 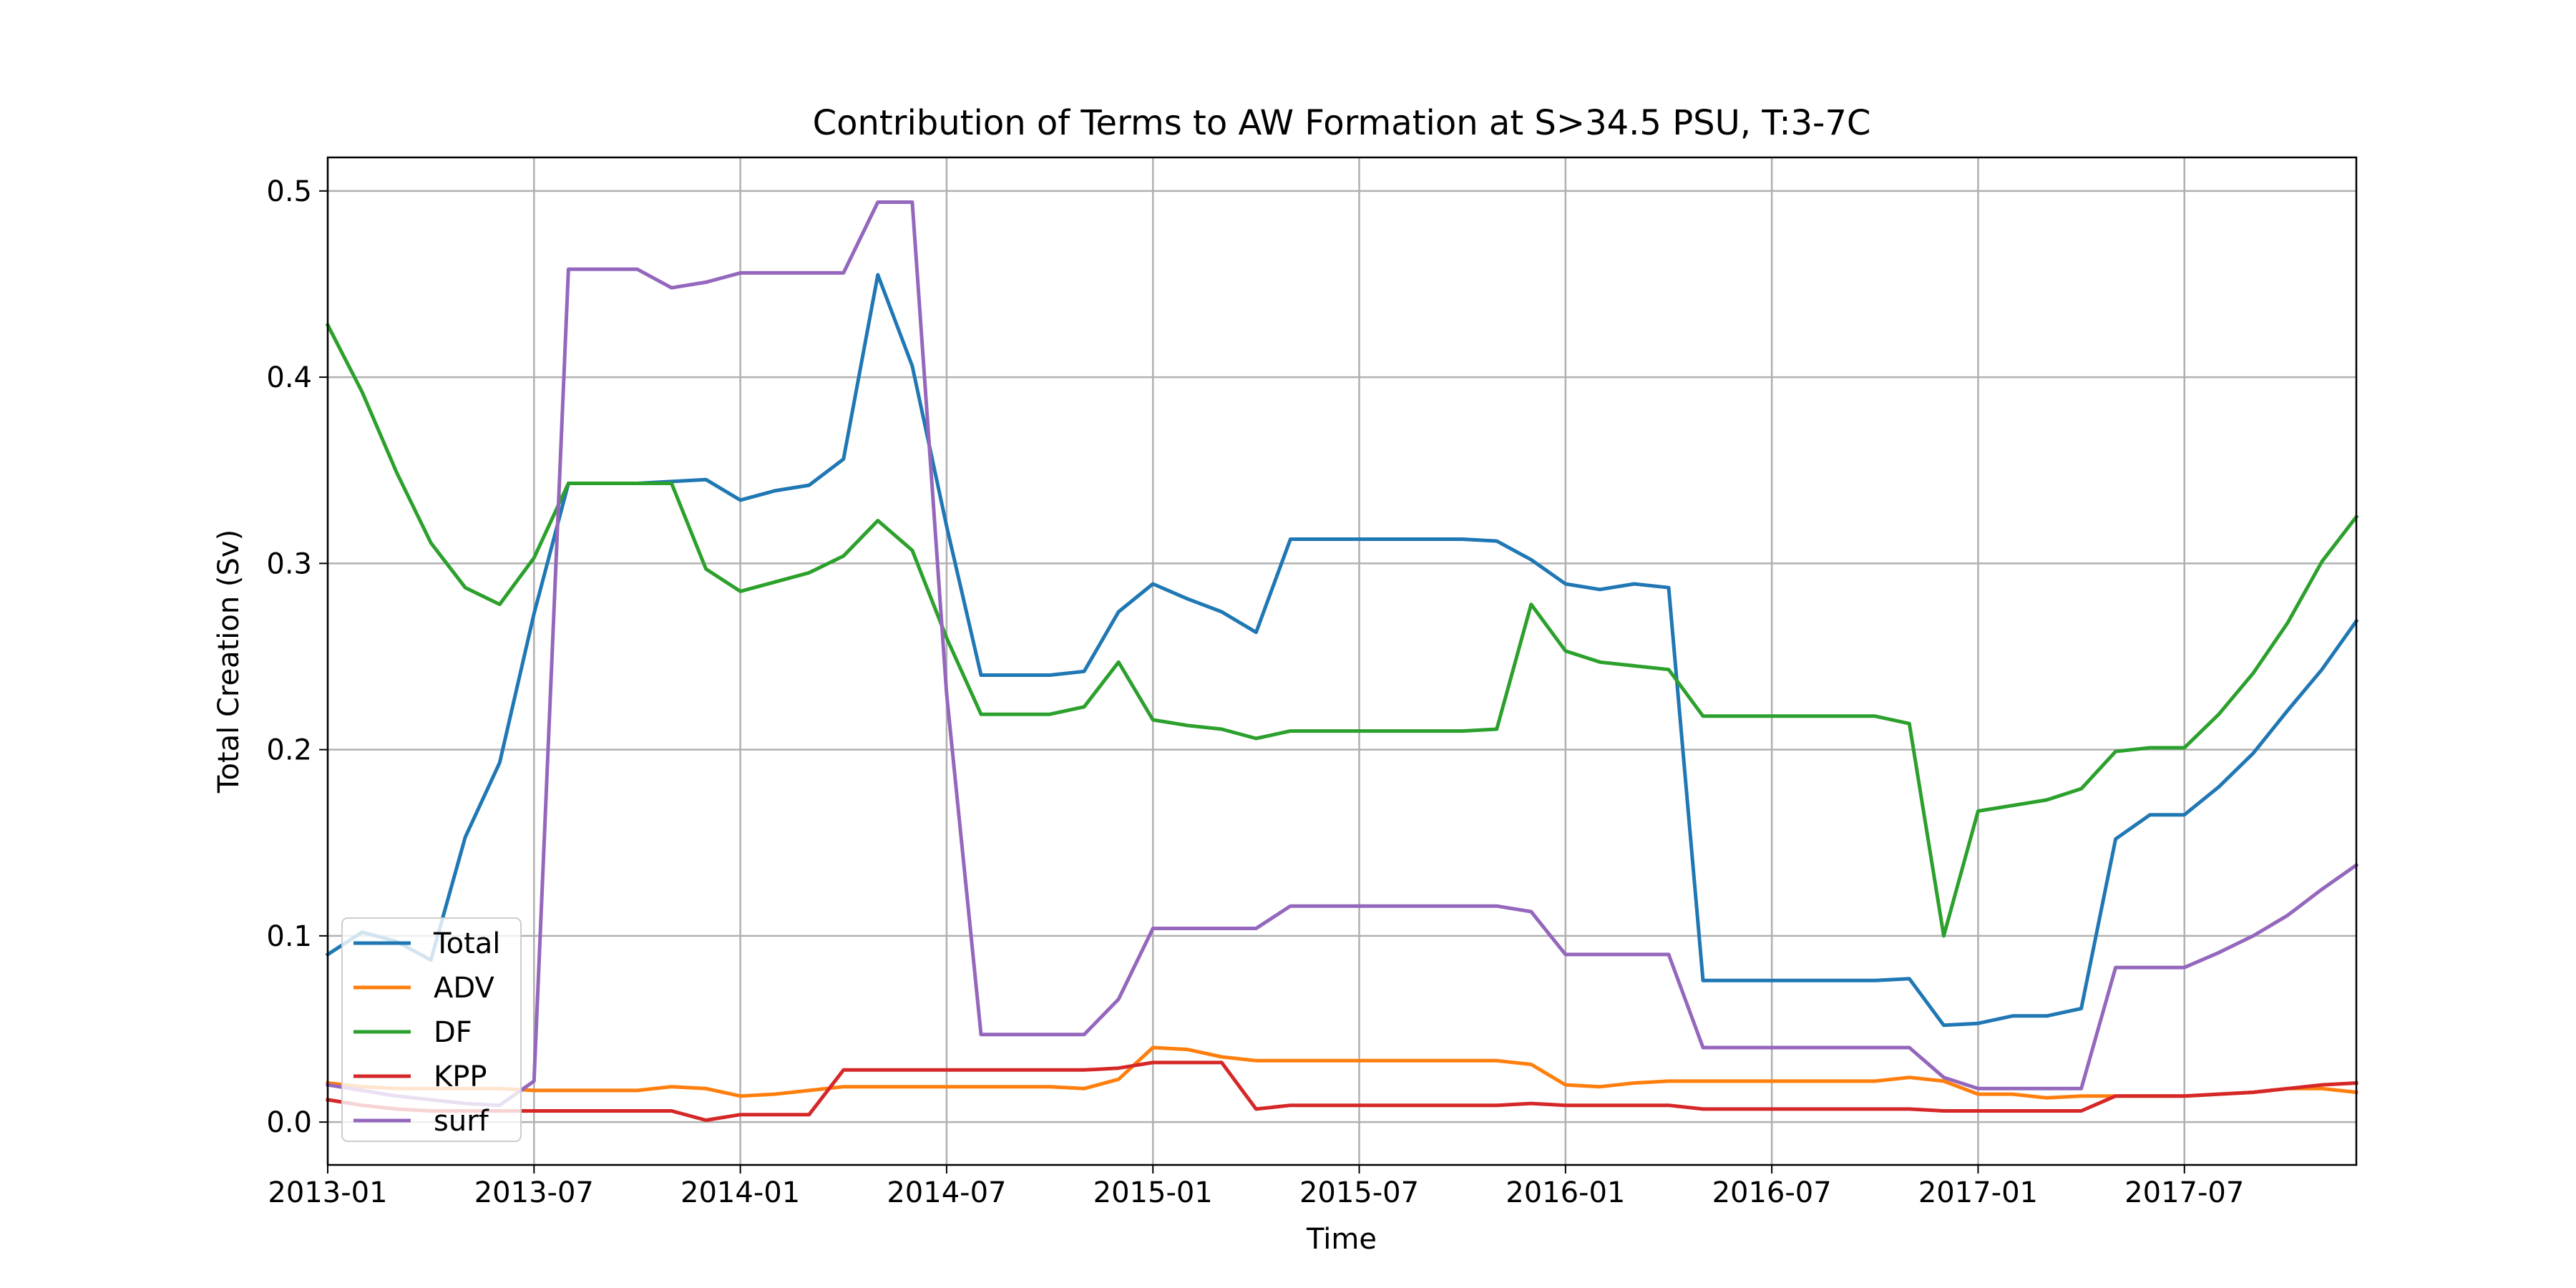 What do you see at coordinates (1153, 1192) in the screenshot?
I see `x-tick-label: 2015-01` at bounding box center [1153, 1192].